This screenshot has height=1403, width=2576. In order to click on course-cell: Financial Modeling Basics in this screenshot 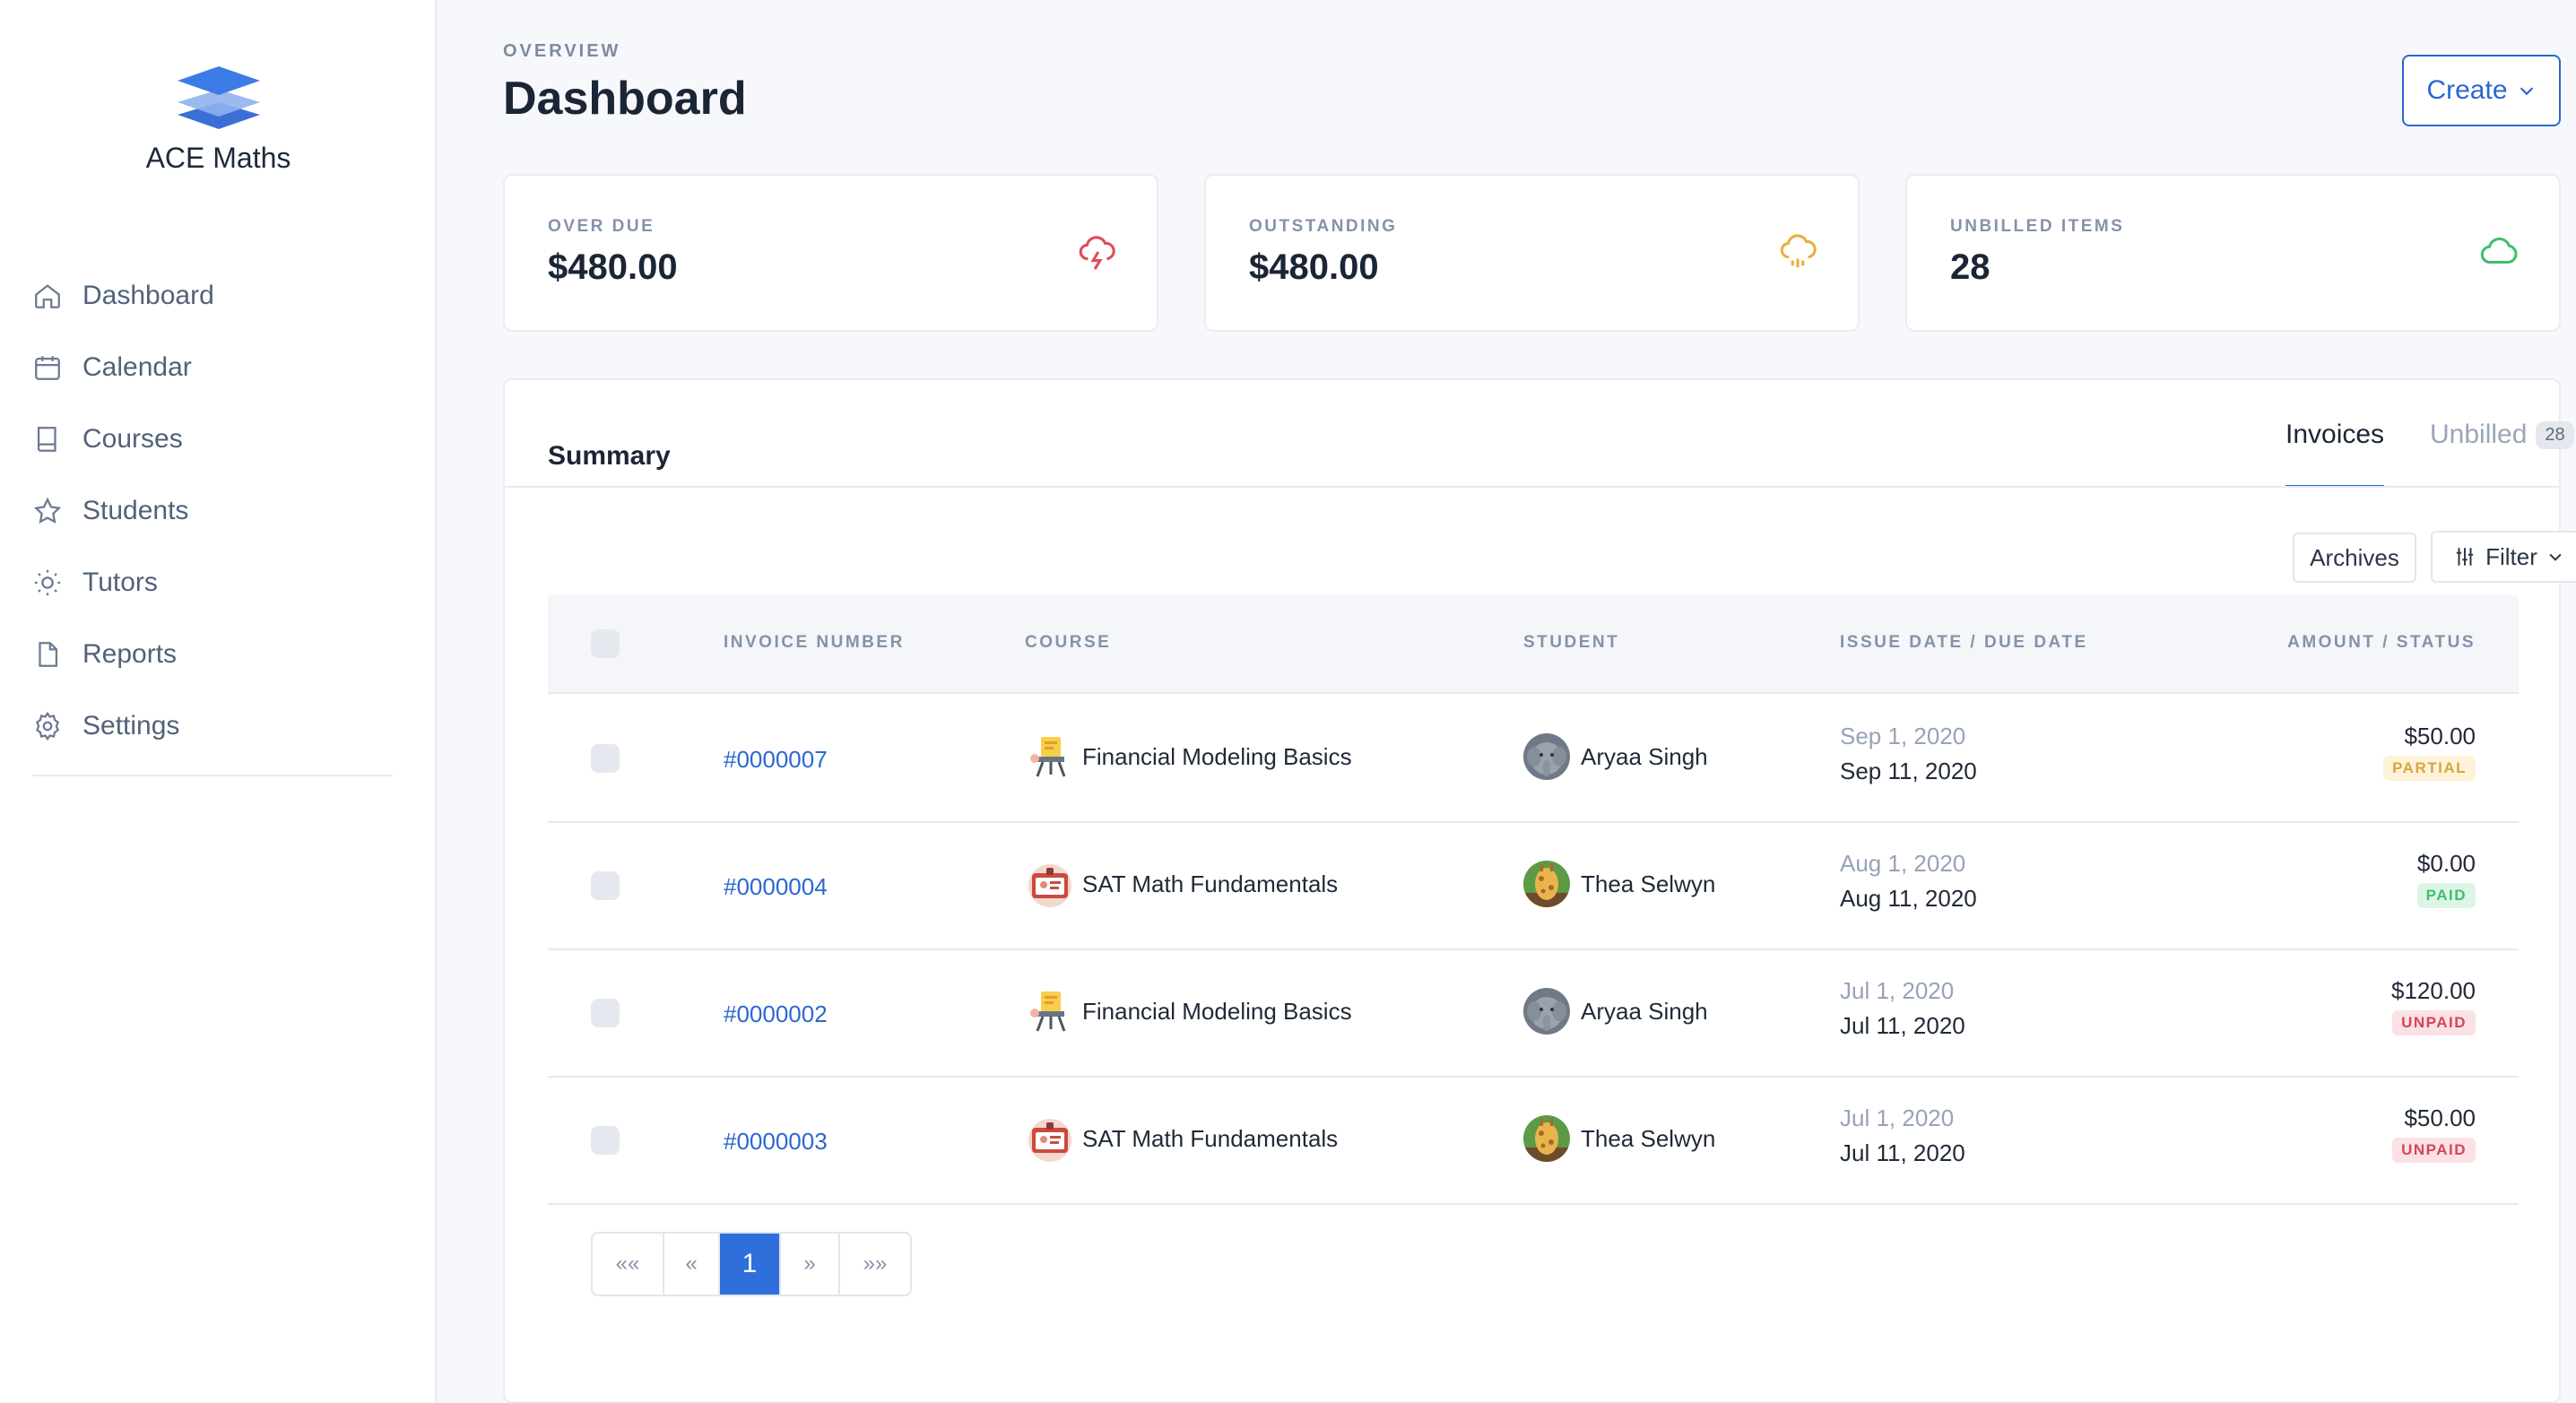, I will do `click(1188, 1011)`.